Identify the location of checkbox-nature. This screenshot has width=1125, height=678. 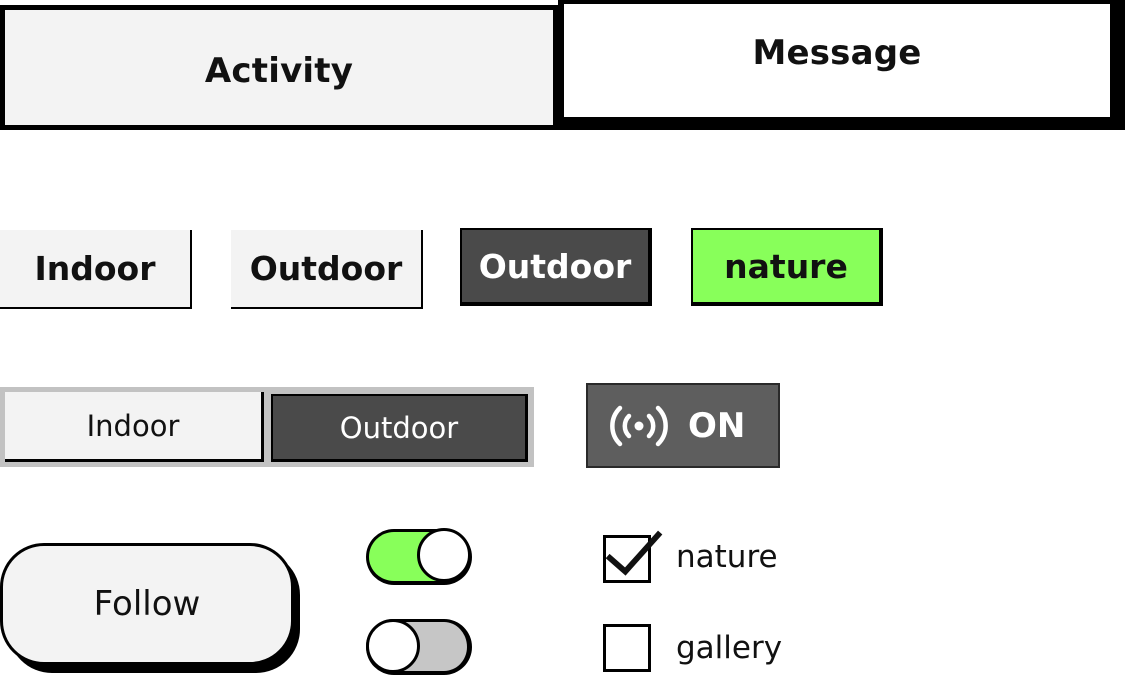
(633, 556).